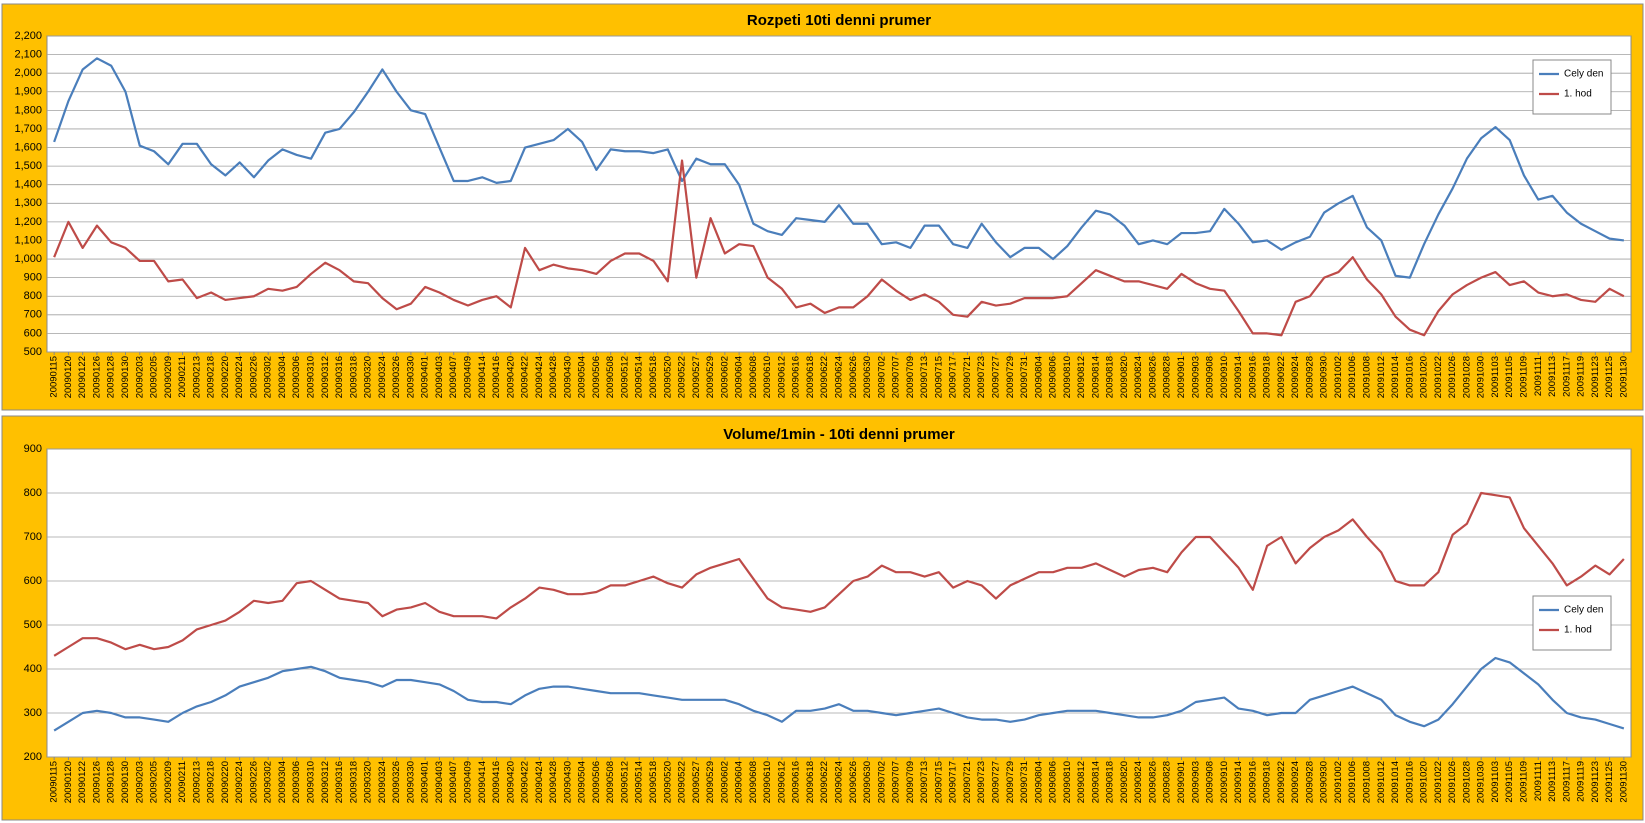 This screenshot has width=1645, height=823. What do you see at coordinates (1095, 782) in the screenshot?
I see `x-tick-label: 20090814` at bounding box center [1095, 782].